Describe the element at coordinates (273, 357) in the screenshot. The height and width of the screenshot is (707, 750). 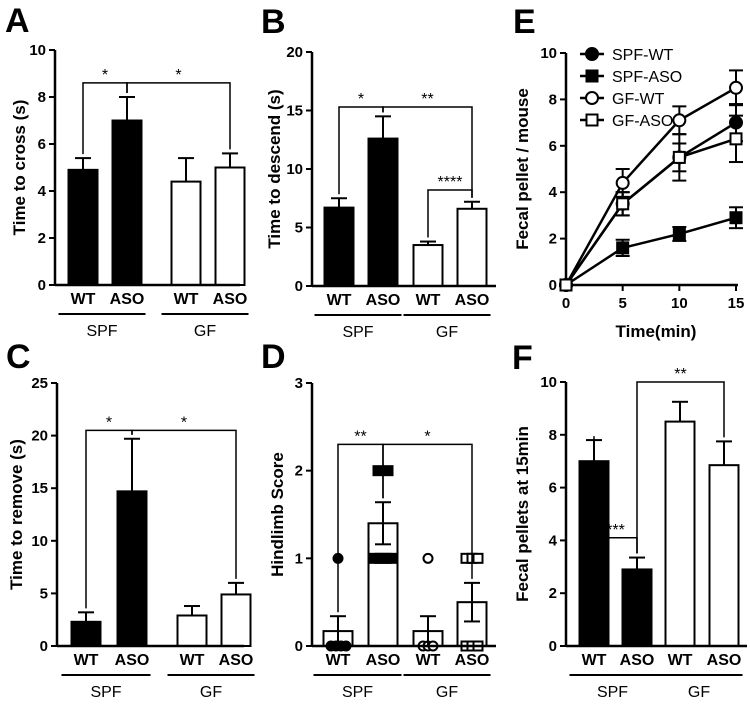
I see `panel-letter: D` at that location.